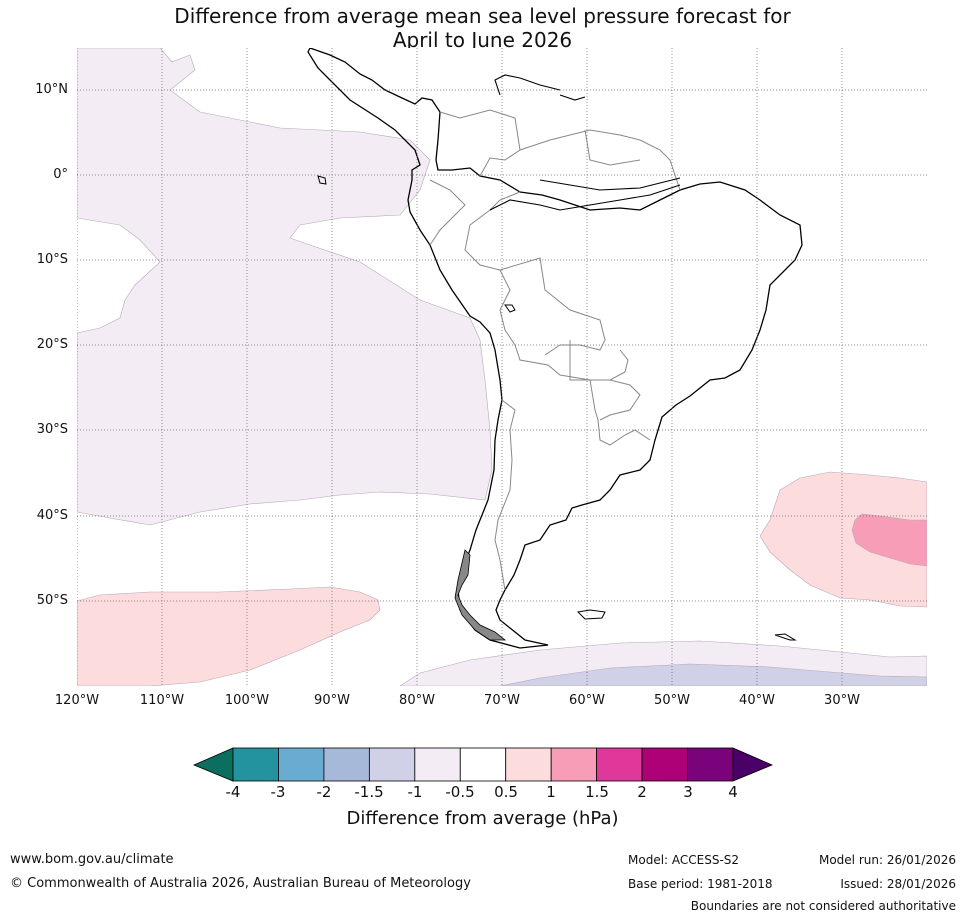 The width and height of the screenshot is (965, 919). I want to click on colorbar-below-arrow, so click(213, 764).